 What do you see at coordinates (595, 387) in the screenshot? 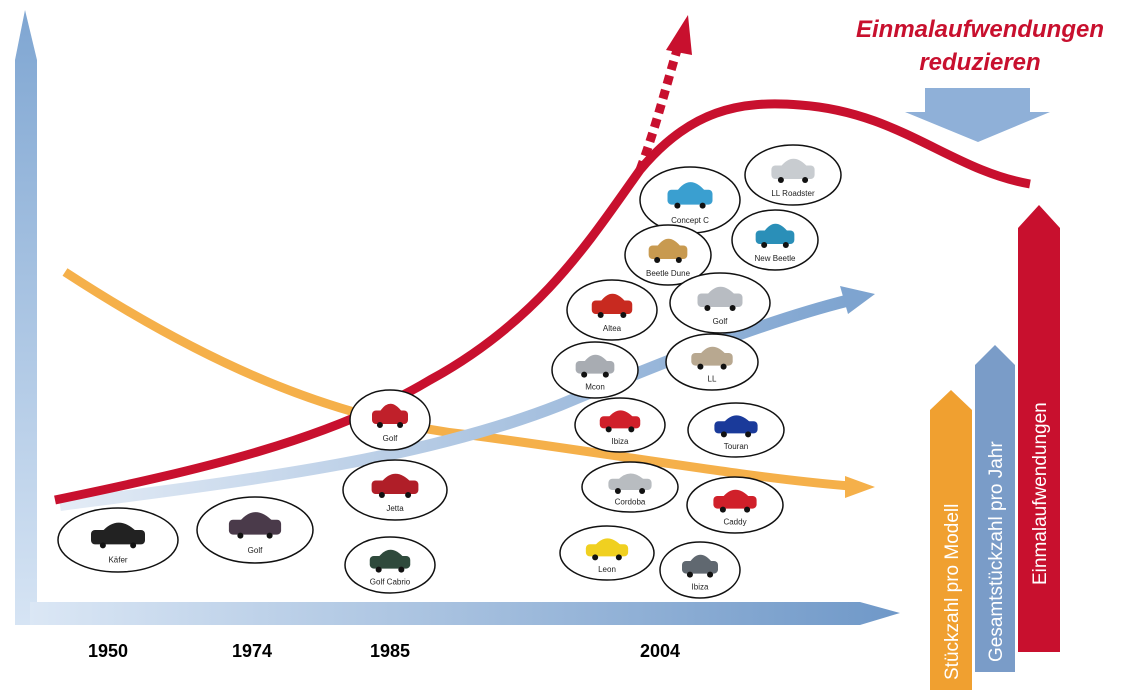
I see `car-label: Mcon` at bounding box center [595, 387].